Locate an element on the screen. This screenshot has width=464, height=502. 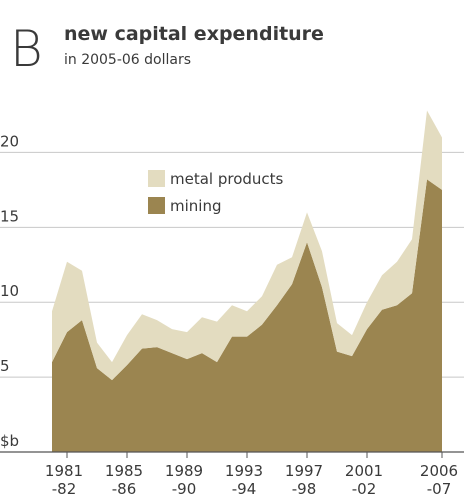
x-tick-label: 2006 -07 is located at coordinates (439, 480).